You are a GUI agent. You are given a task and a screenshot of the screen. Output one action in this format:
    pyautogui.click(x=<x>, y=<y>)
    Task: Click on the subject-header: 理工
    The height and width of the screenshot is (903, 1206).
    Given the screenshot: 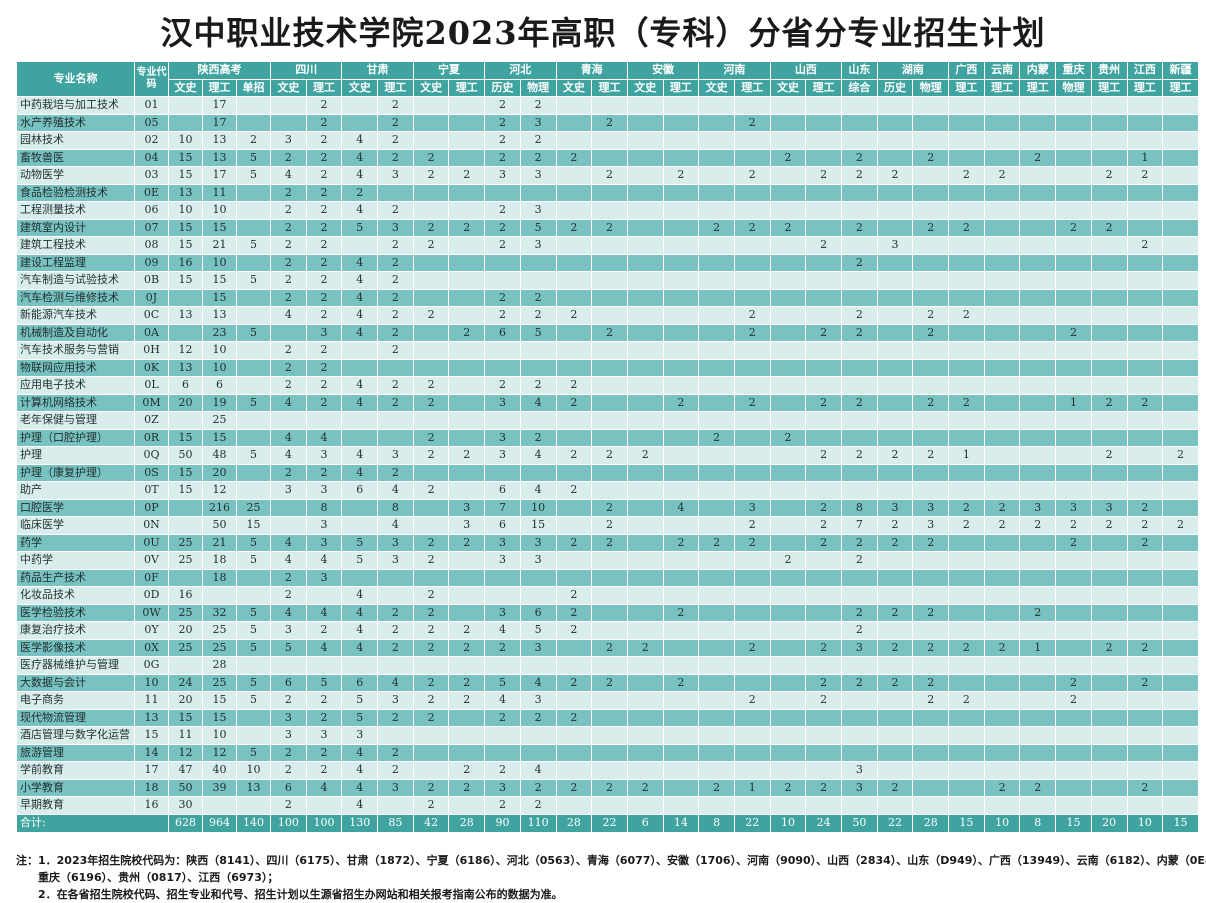 What is the action you would take?
    pyautogui.click(x=1038, y=87)
    